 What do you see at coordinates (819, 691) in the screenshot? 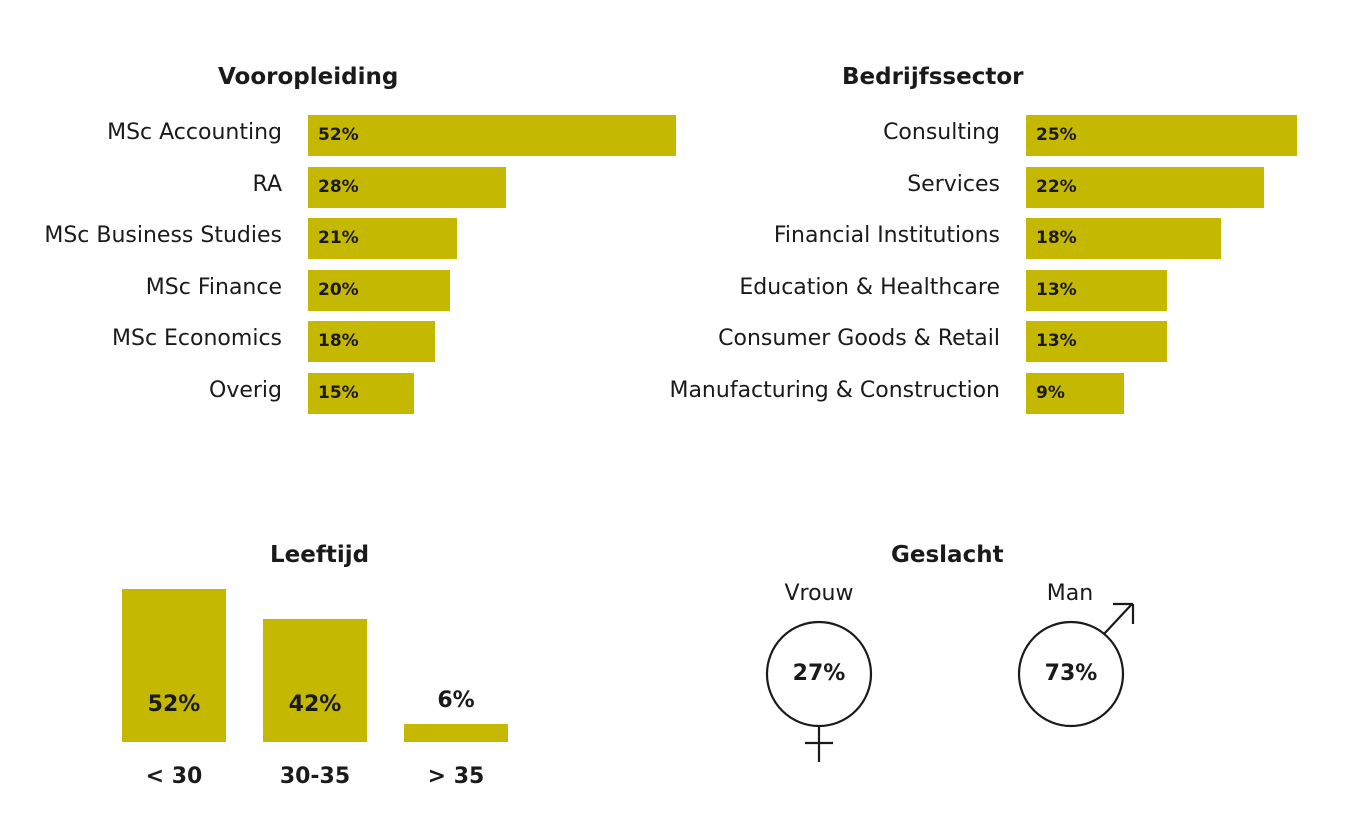
I see `female-symbol-icon` at bounding box center [819, 691].